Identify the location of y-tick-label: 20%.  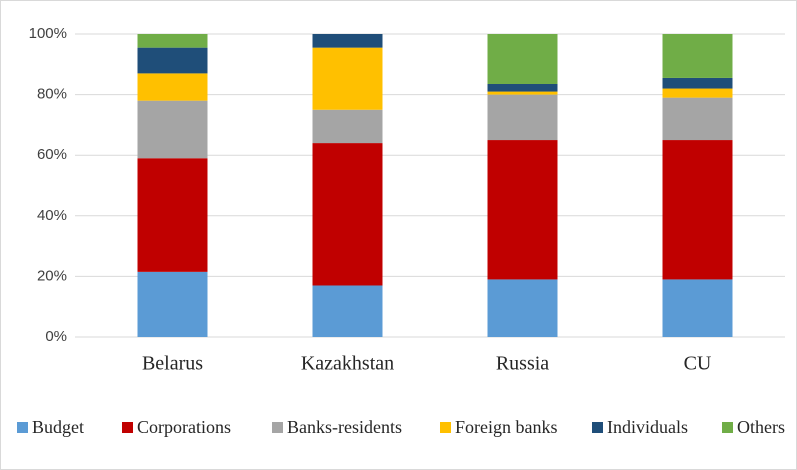
(52, 275).